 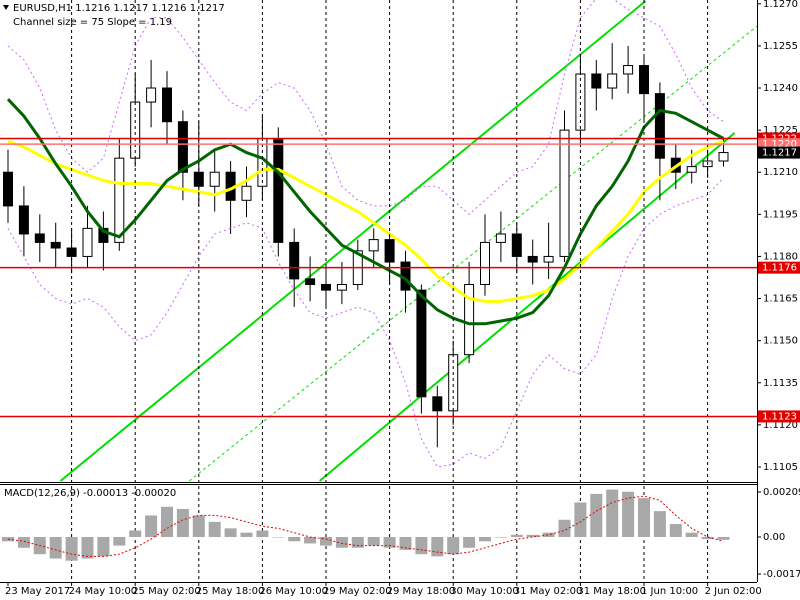 I want to click on y-tick-label: 1.1255, so click(x=780, y=46).